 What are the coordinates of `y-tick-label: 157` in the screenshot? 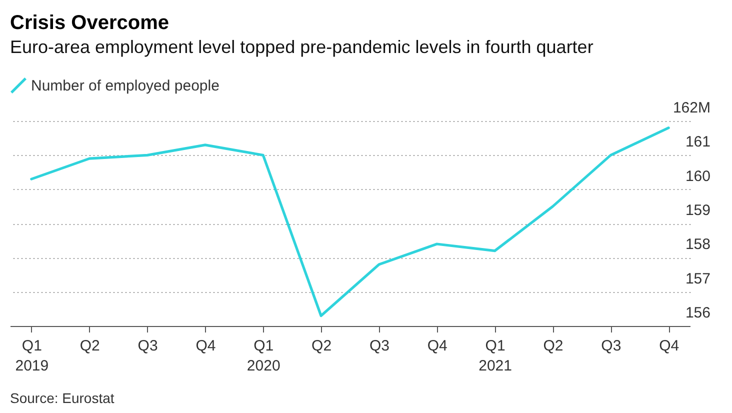 It's located at (697, 279).